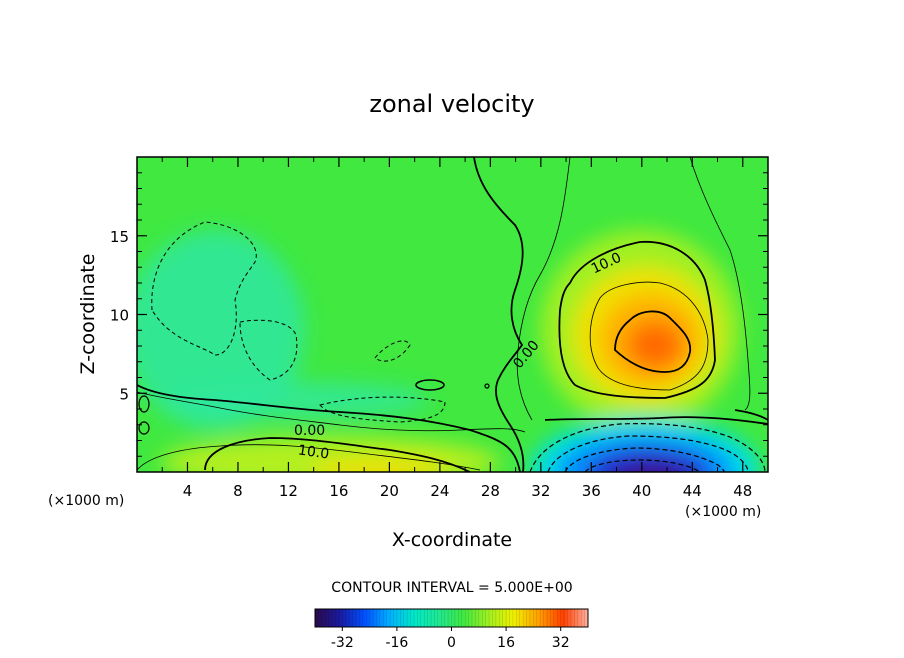 This screenshot has height=658, width=904. I want to click on contour-pos-10-core, so click(637, 320).